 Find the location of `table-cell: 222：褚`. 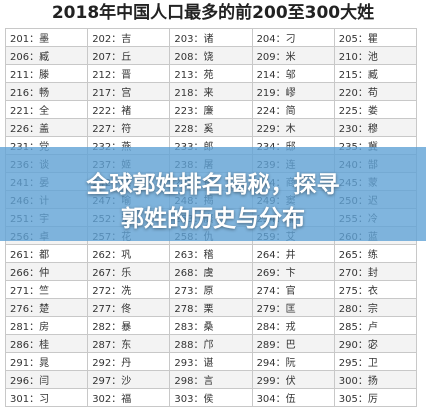

table-cell: 222：褚 is located at coordinates (129, 109).